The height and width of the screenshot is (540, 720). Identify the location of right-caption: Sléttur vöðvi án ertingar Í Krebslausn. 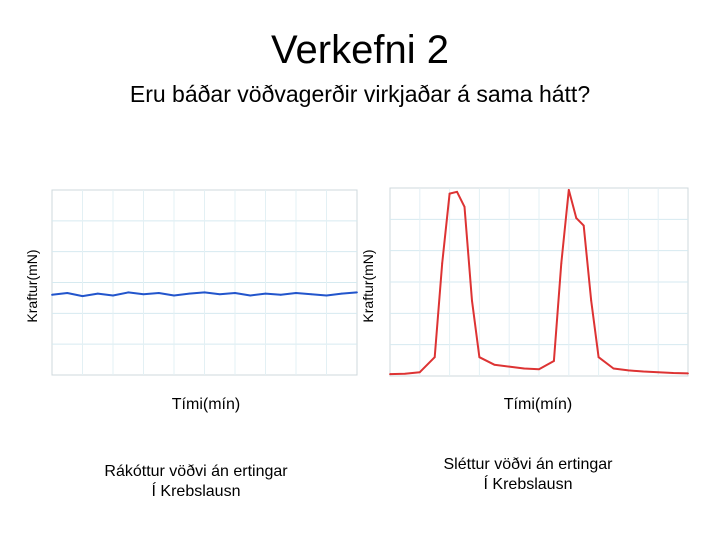
(528, 475).